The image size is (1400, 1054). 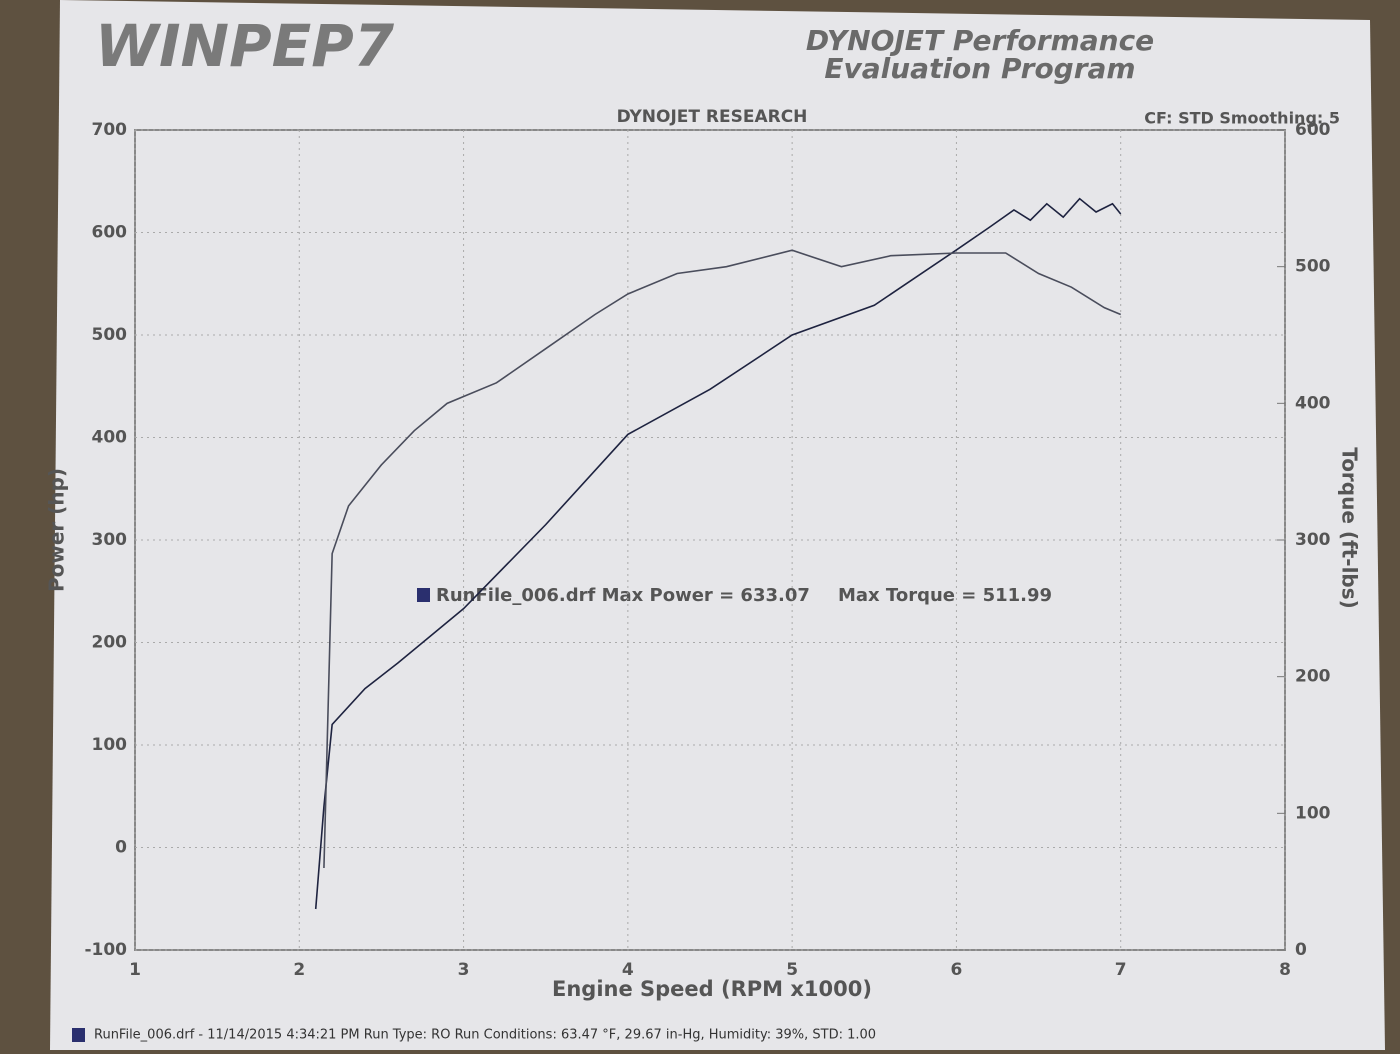 What do you see at coordinates (1313, 267) in the screenshot?
I see `y2-tick-label: 500` at bounding box center [1313, 267].